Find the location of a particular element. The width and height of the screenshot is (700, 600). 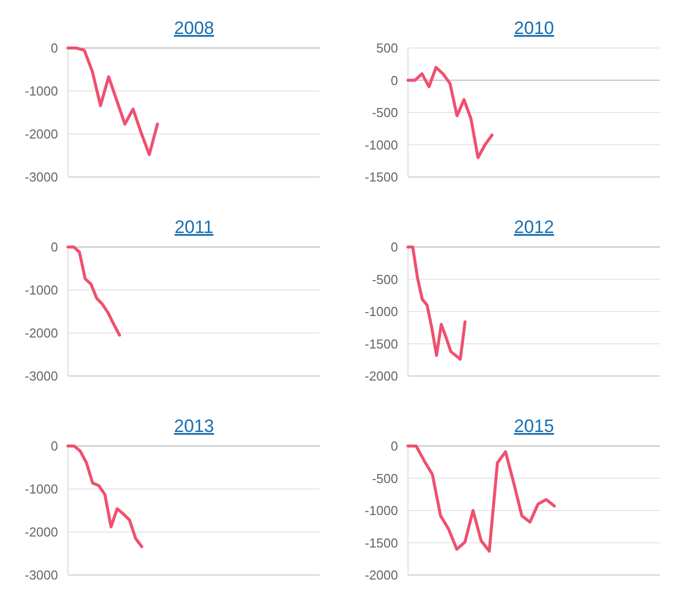

chart-title: 2011 is located at coordinates (194, 227).